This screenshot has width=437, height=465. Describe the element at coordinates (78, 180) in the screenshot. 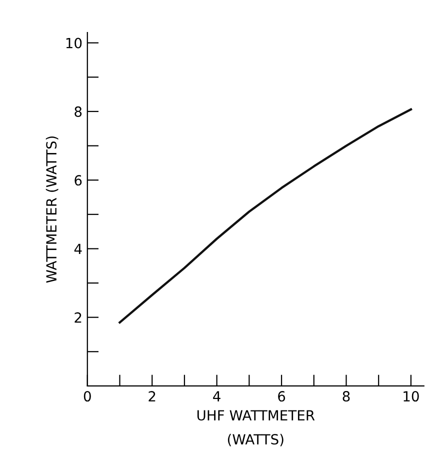

I see `y-tick-label: 6` at that location.